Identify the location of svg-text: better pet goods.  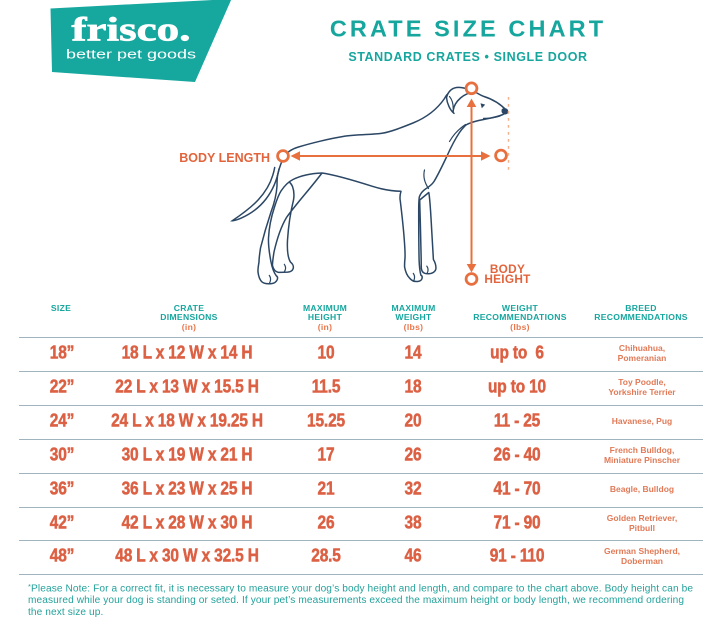
(131, 53).